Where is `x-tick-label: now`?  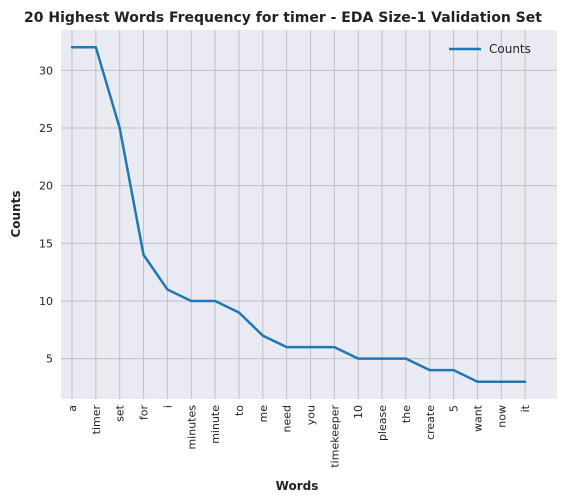 x-tick-label: now is located at coordinates (501, 416).